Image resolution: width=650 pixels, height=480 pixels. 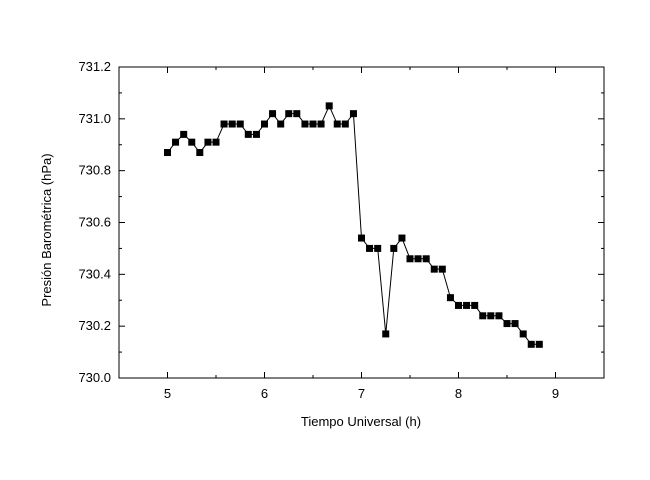 I want to click on x-tick-label: 5, so click(x=167, y=393).